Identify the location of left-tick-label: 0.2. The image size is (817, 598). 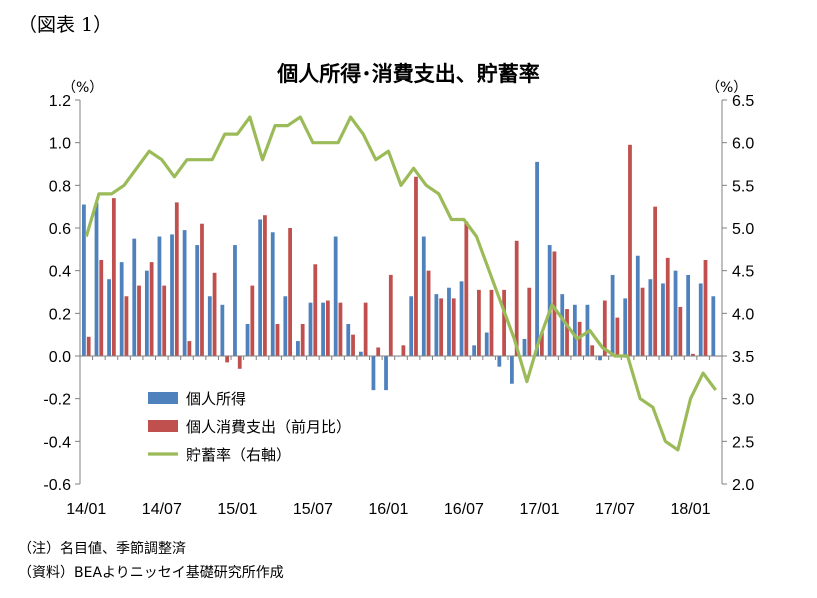
(60, 314).